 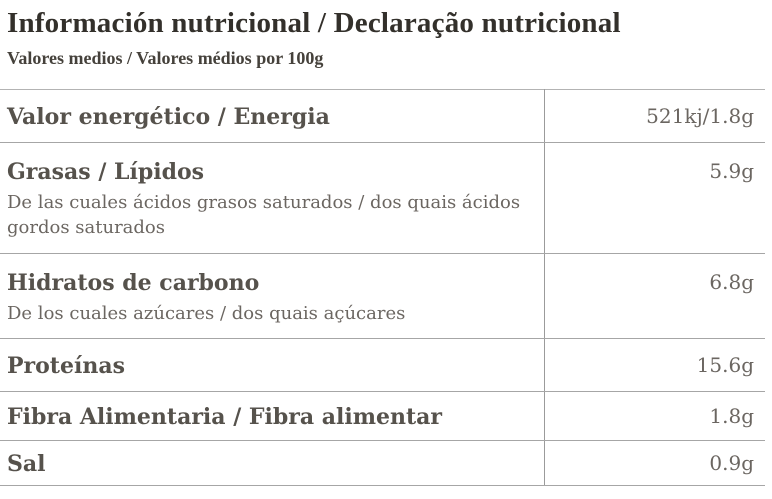 What do you see at coordinates (654, 116) in the screenshot?
I see `nutrient-value: 521kj/1.8g` at bounding box center [654, 116].